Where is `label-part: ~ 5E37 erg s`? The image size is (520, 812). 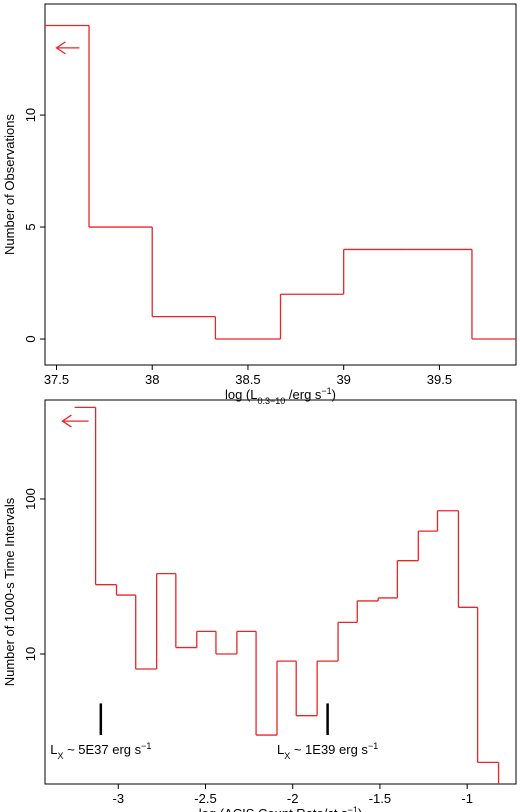 label-part: ~ 5E37 erg s is located at coordinates (102, 749).